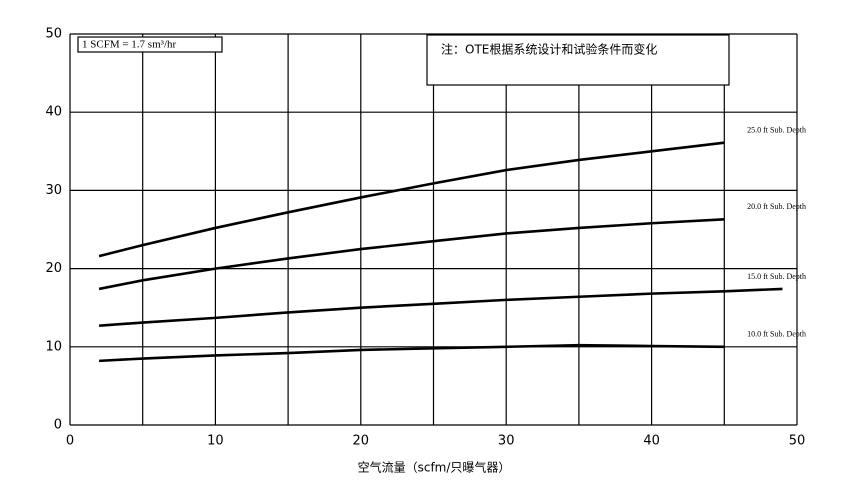 Image resolution: width=851 pixels, height=489 pixels. What do you see at coordinates (53, 34) in the screenshot?
I see `y-tick-label: 50` at bounding box center [53, 34].